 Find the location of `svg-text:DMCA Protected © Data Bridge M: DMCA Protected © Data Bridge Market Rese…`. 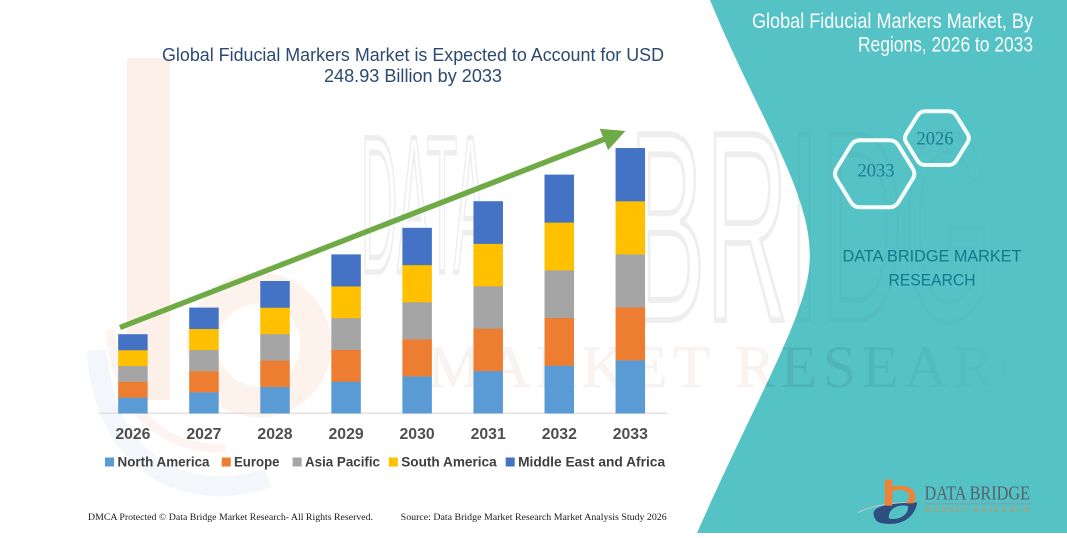

svg-text:DMCA Protected © Data Bridge M: DMCA Protected © Data Bridge Market Rese… is located at coordinates (230, 517).